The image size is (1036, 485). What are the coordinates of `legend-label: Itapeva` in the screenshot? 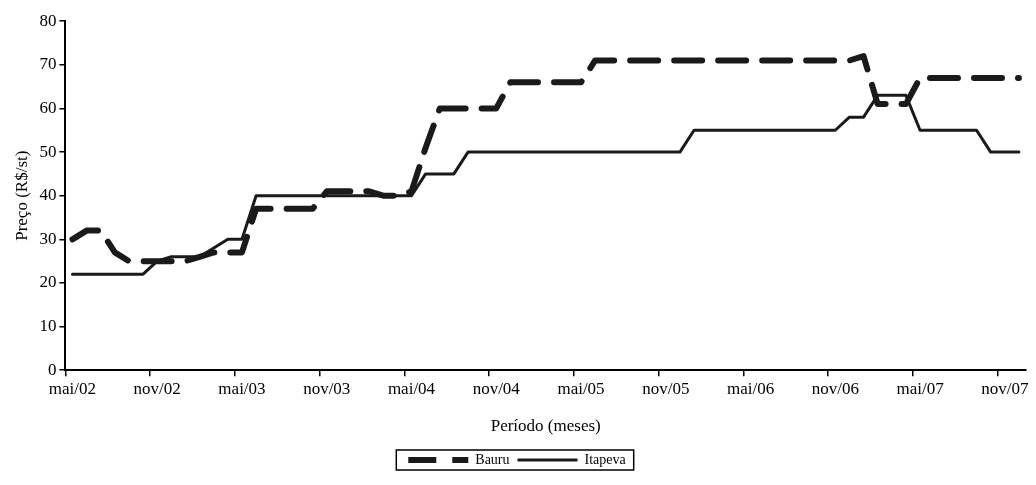 It's located at (605, 459).